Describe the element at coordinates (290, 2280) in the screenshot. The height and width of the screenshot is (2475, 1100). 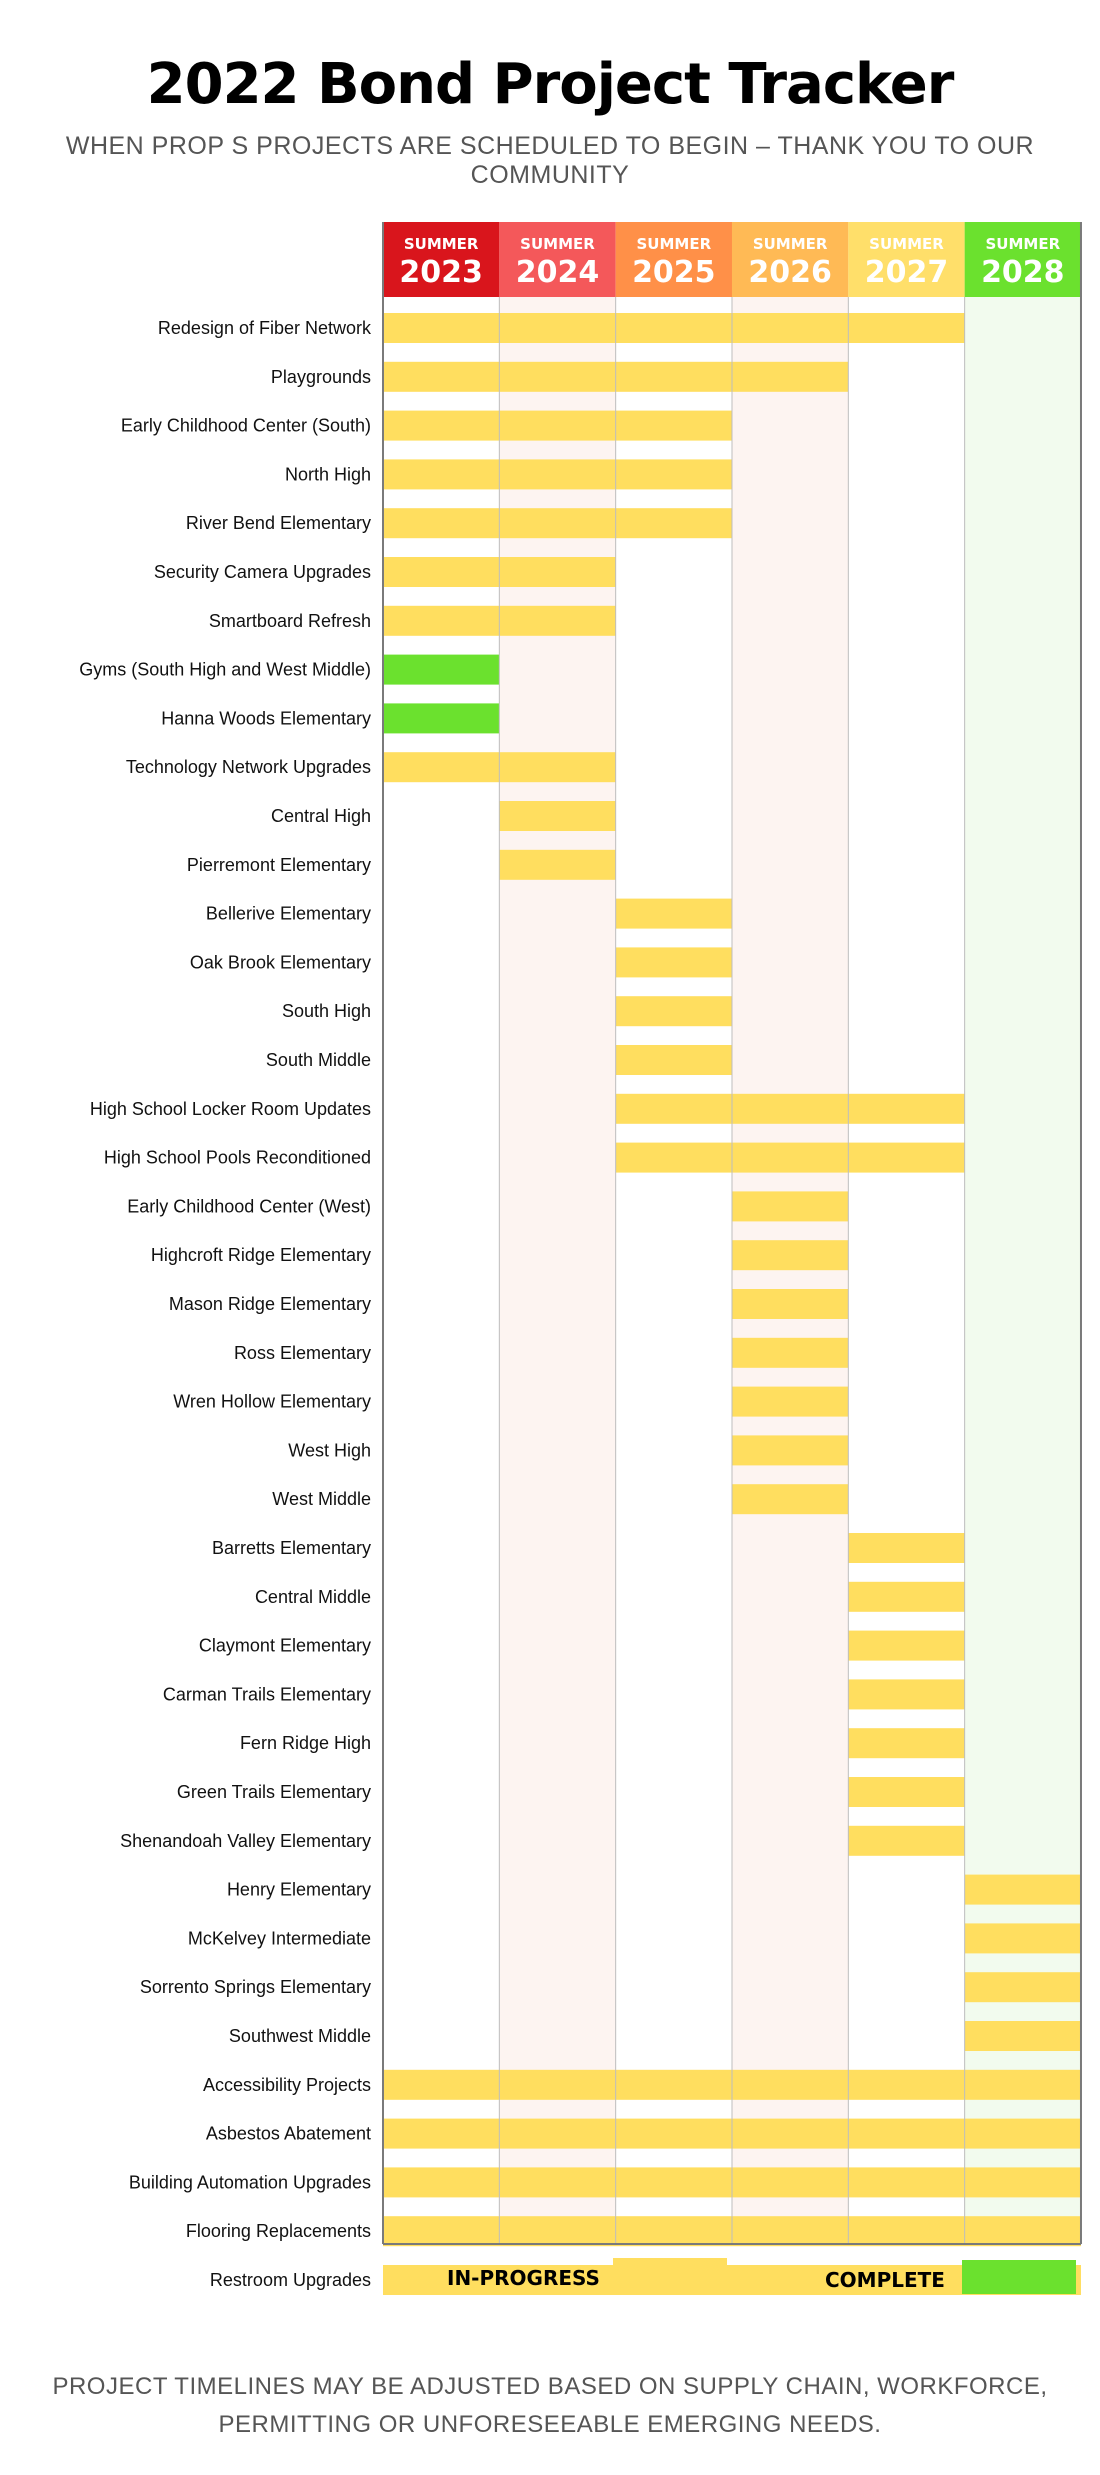
I see `task-label: Restroom Upgrades` at that location.